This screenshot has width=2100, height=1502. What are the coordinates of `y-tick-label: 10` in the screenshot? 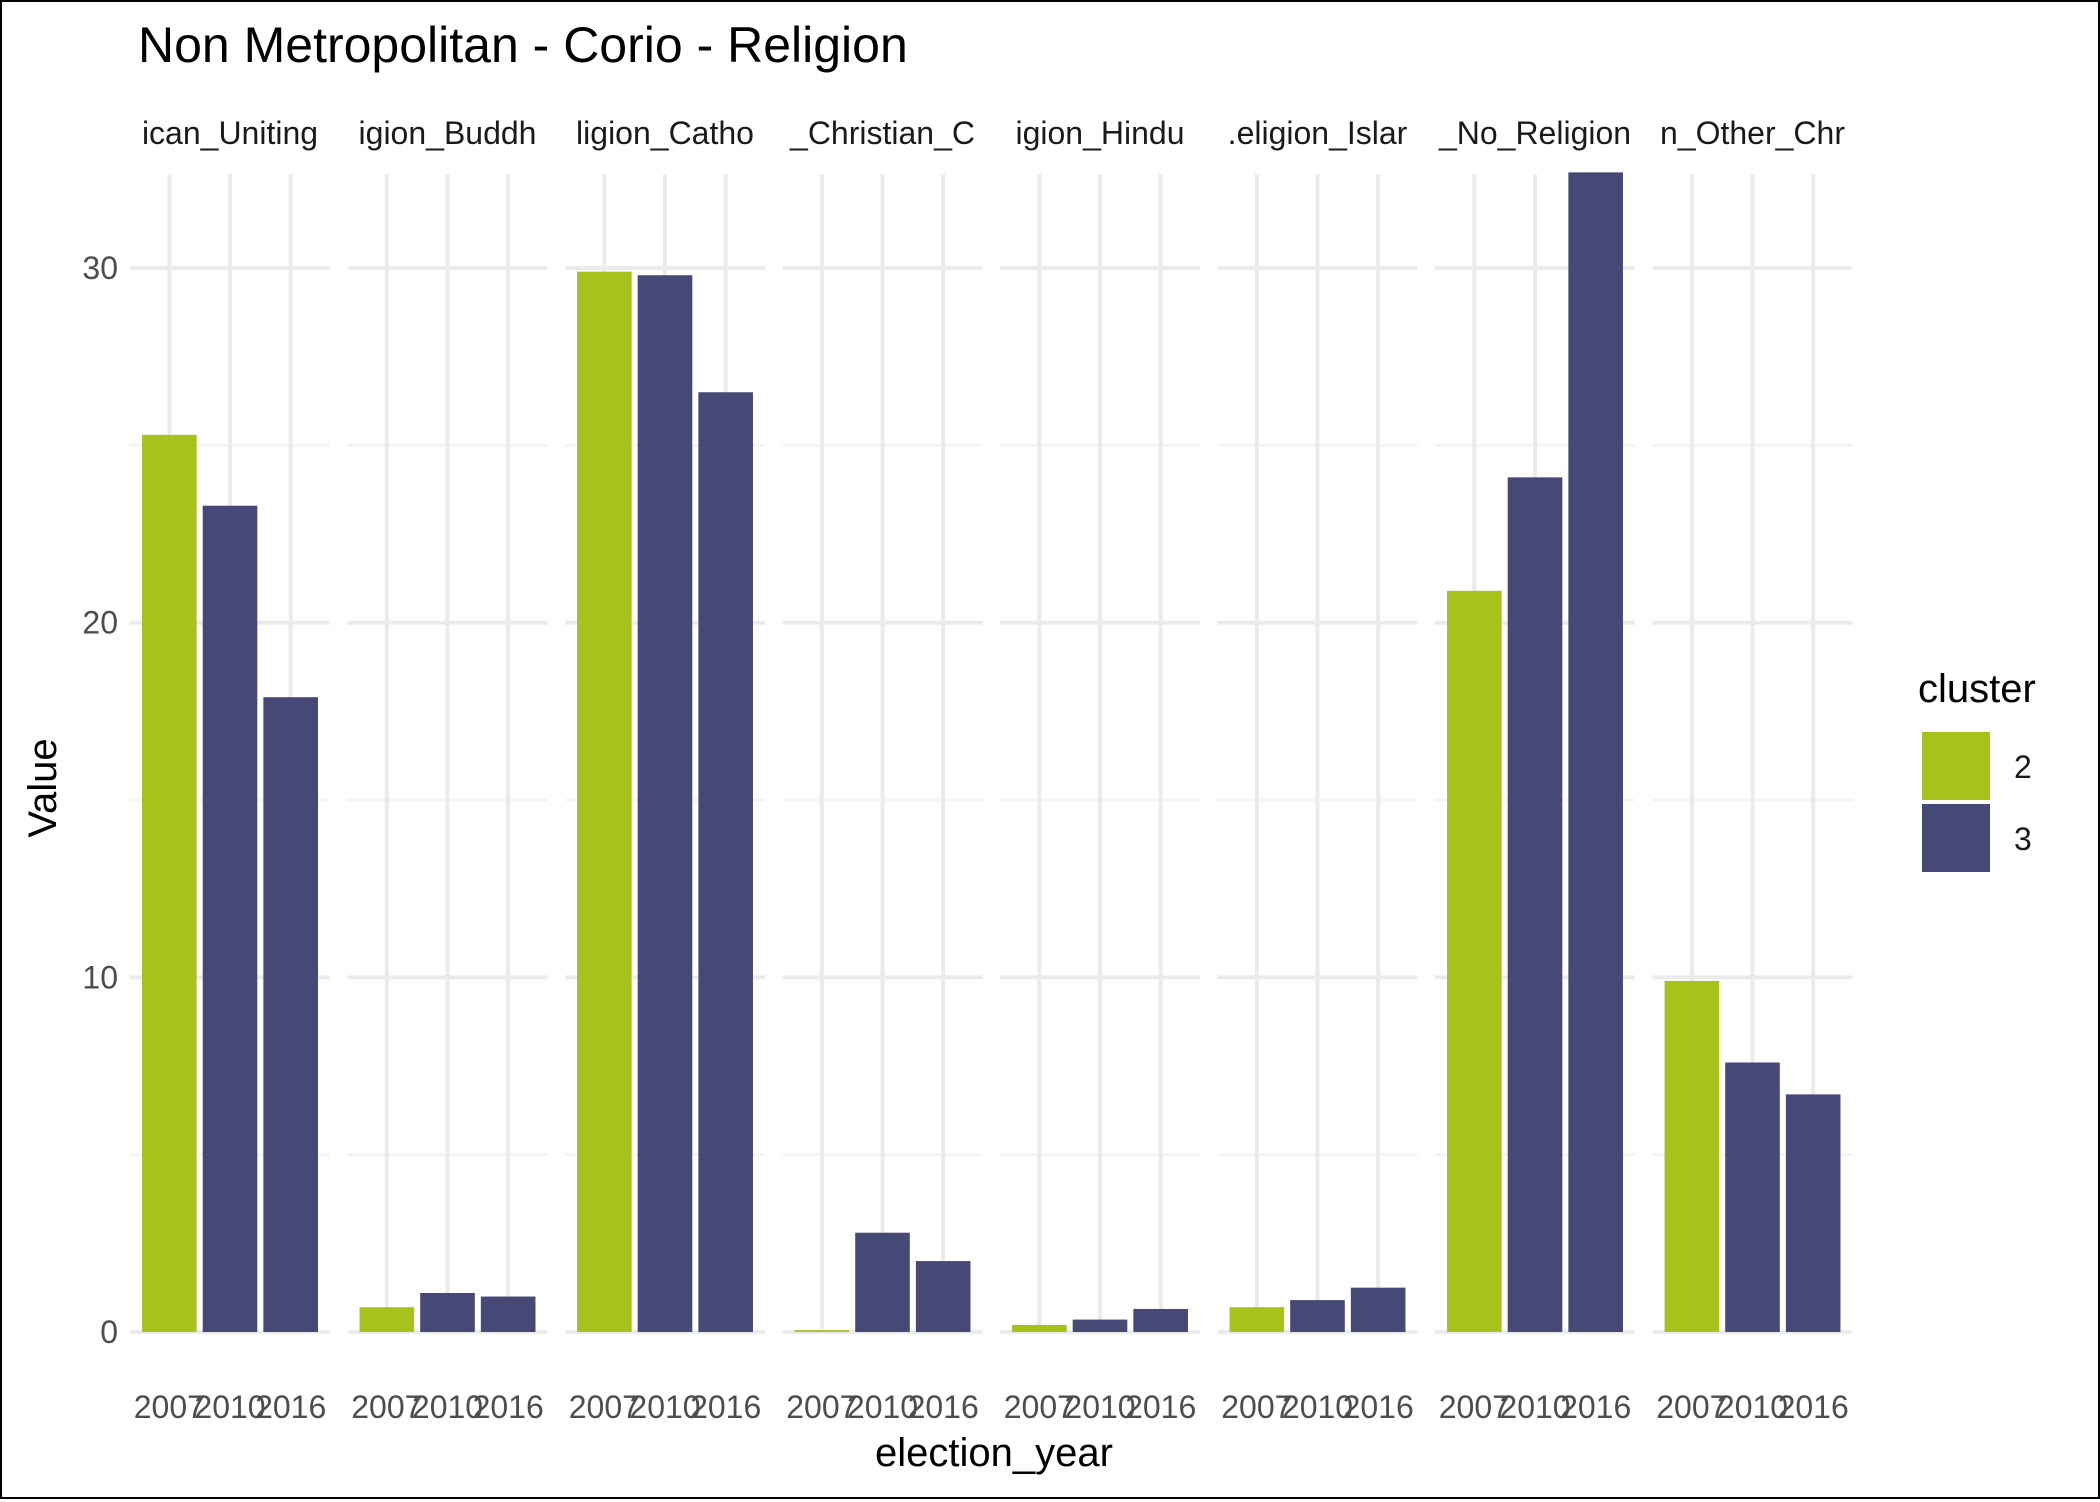 It's located at (100, 977).